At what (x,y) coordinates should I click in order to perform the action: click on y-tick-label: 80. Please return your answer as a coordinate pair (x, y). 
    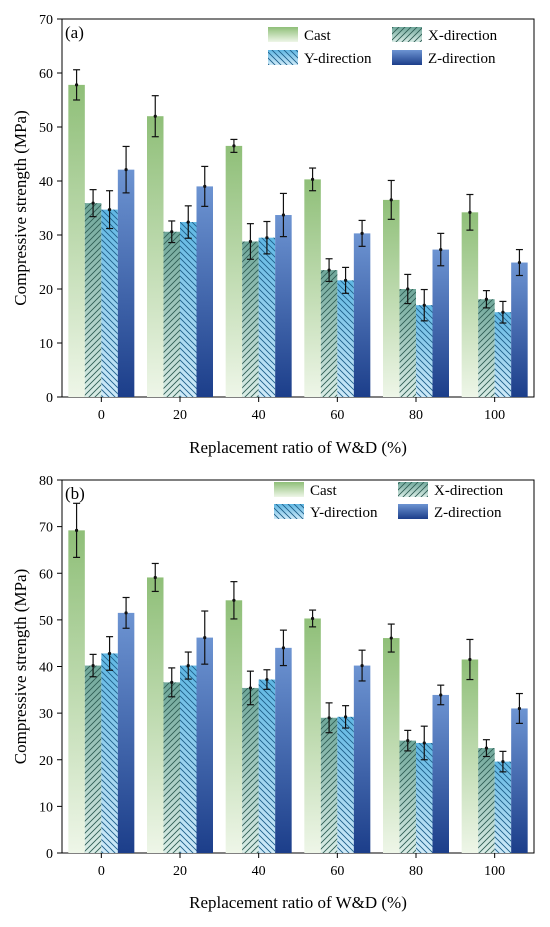
    Looking at the image, I should click on (46, 481).